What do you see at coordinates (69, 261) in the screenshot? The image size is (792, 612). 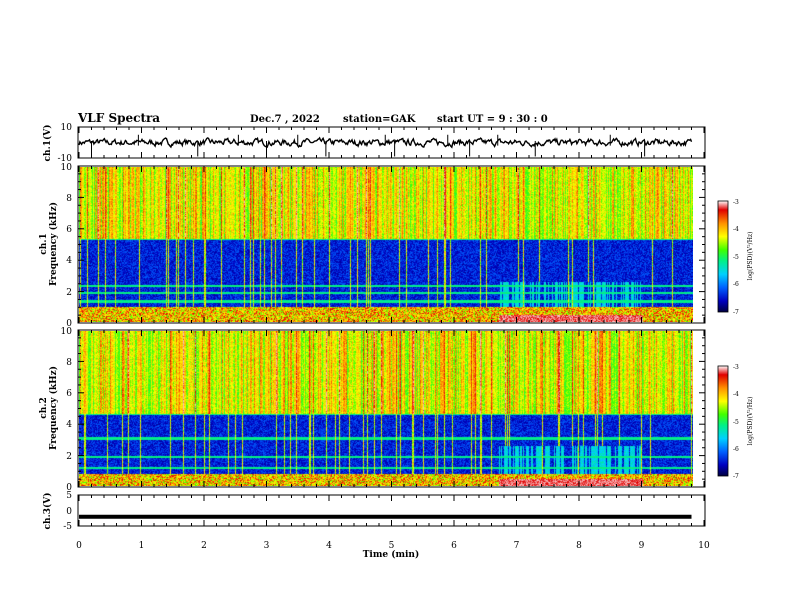 I see `ch1-ytick-4: 4` at bounding box center [69, 261].